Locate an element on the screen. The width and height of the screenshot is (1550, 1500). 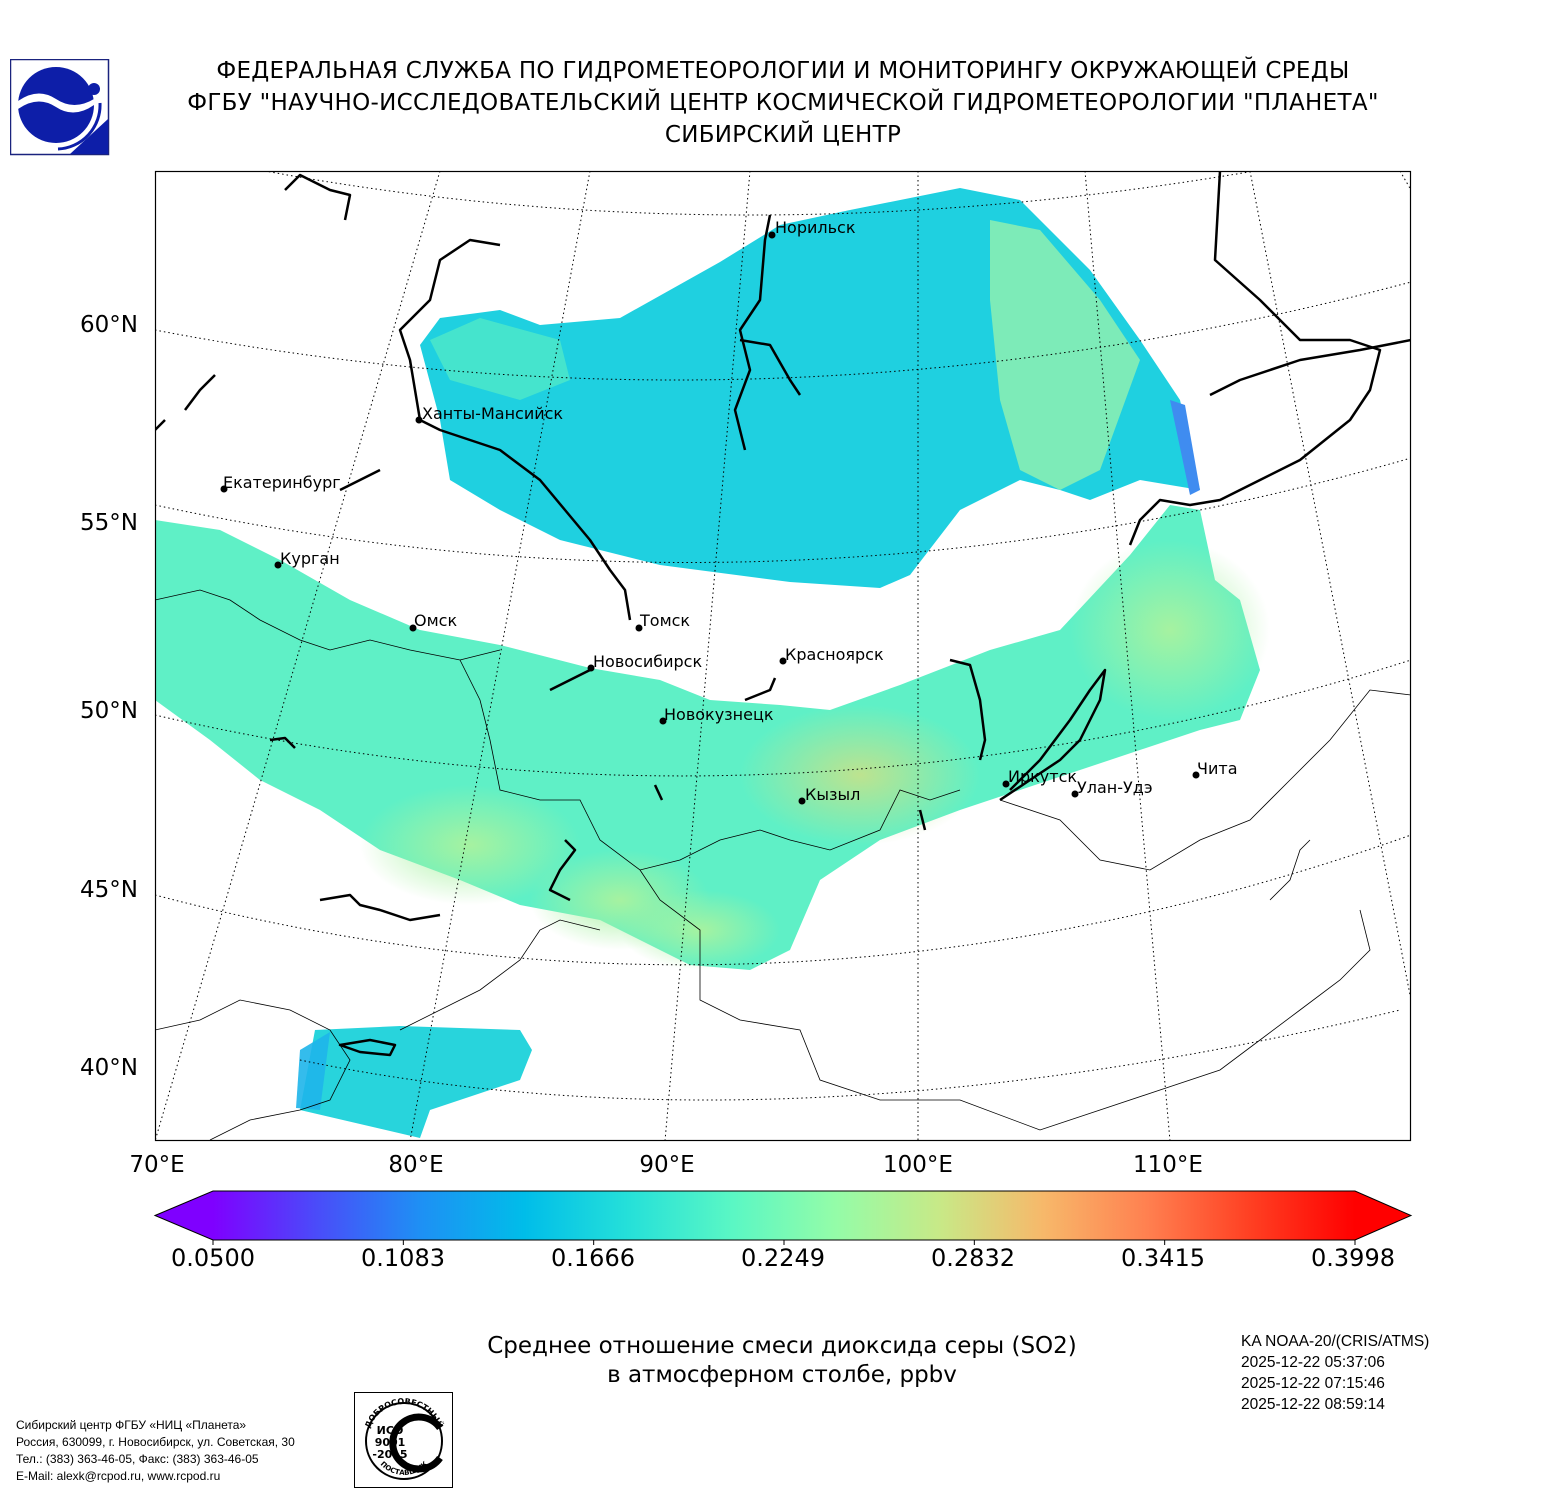
svg-text: ИСО is located at coordinates (390, 1430).